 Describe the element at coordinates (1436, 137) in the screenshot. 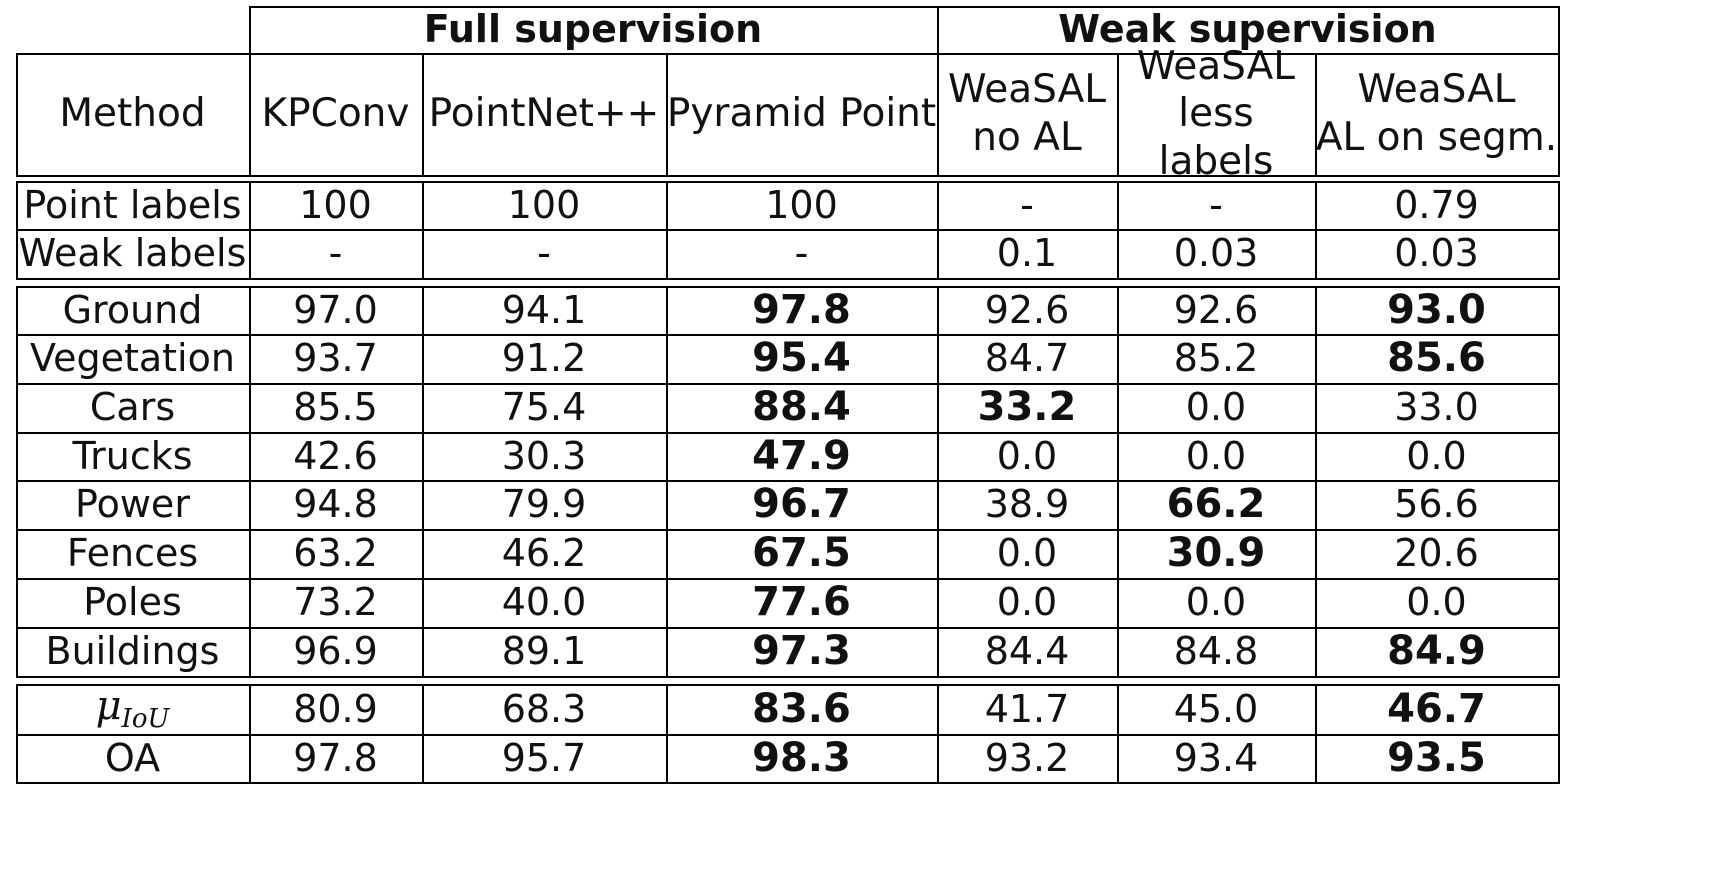

I see `column-header-line2: AL on segm.` at that location.